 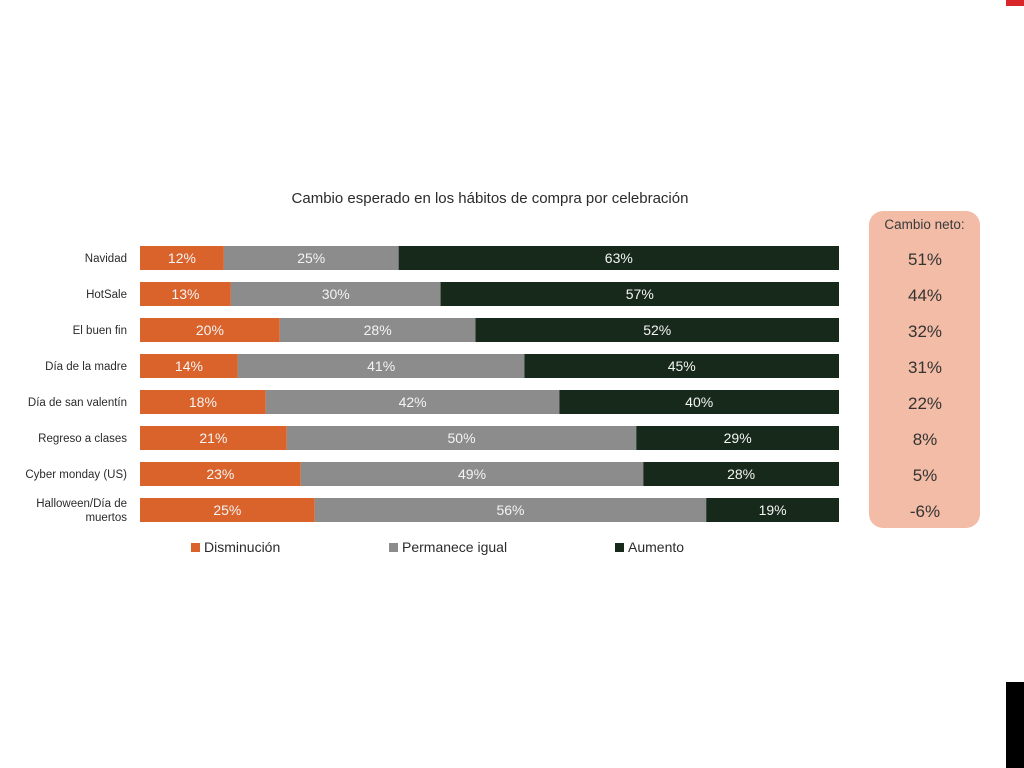 I want to click on bar-regreso-a-clases-permanece-igual, so click(x=461, y=438).